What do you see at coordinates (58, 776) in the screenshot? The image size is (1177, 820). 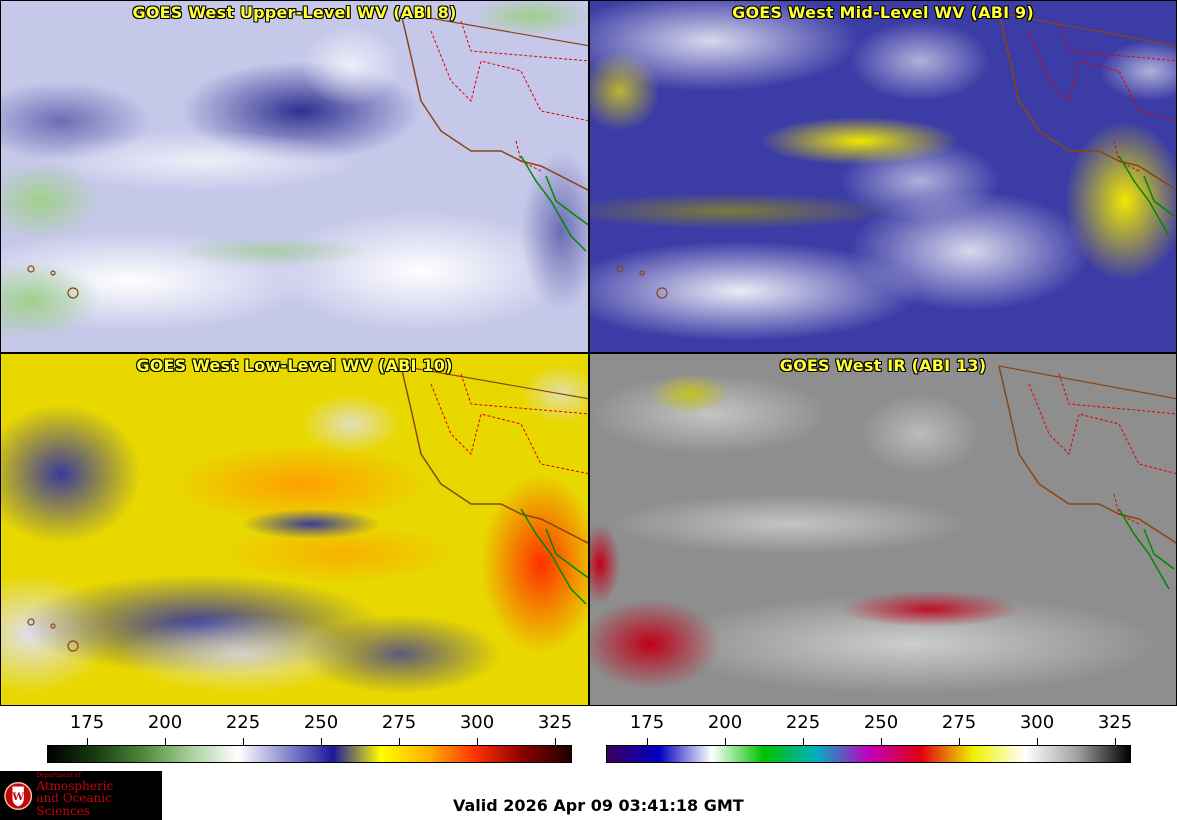 I see `logo-dept-label: Department of` at bounding box center [58, 776].